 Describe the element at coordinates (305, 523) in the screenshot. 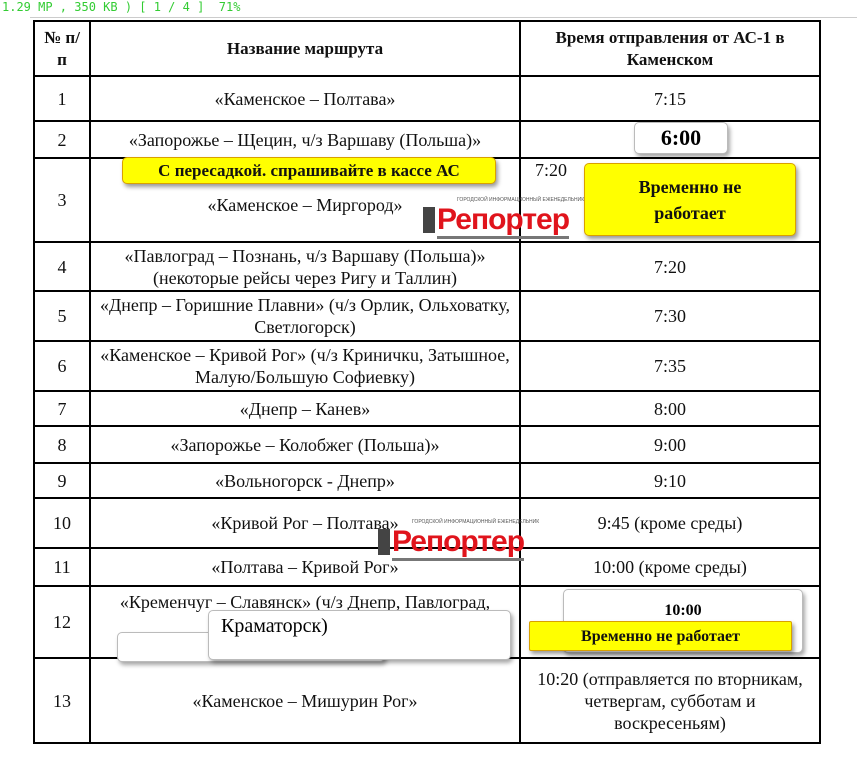

I see `route-name: «Кривой Рог – Полтава»` at that location.